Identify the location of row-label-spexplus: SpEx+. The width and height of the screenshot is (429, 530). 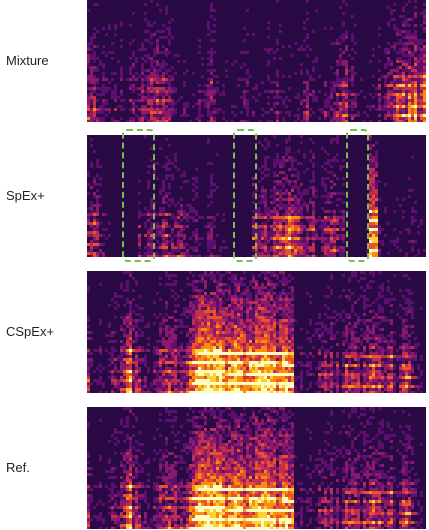
(25, 195).